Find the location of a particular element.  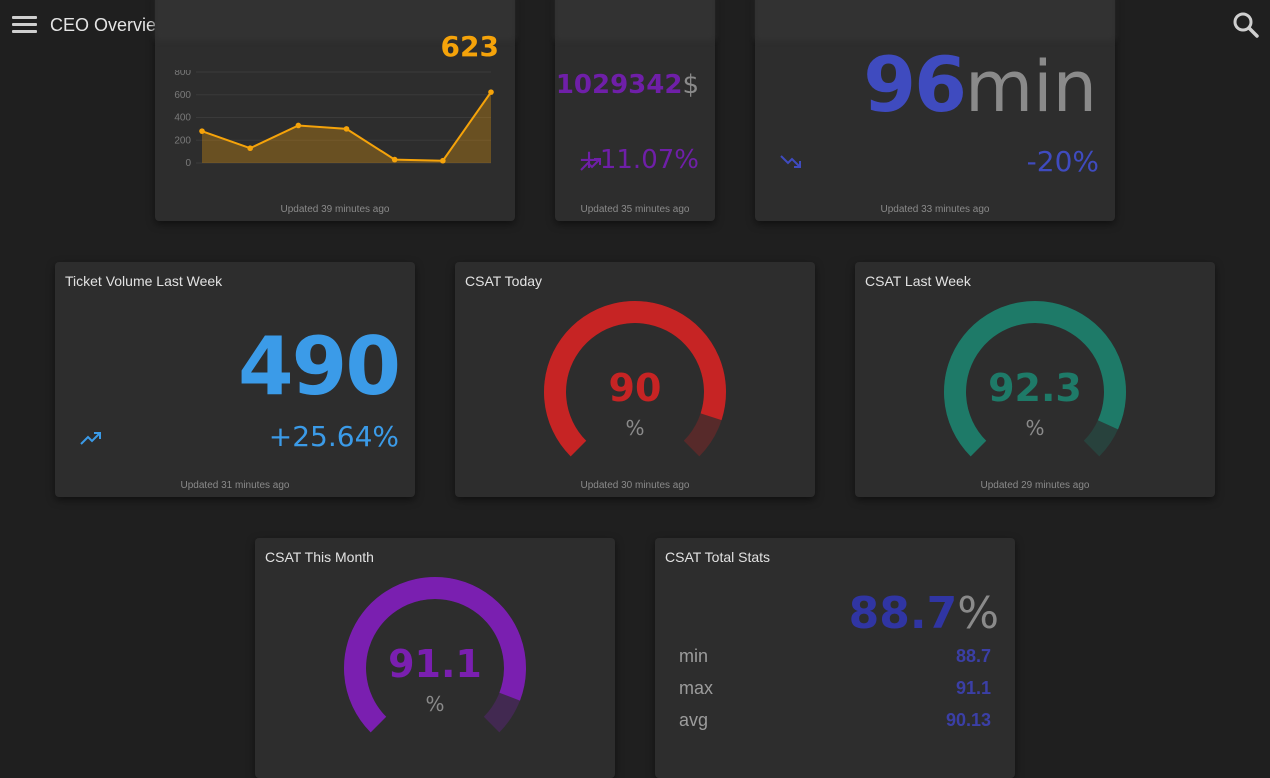

revenue-change: +11.07% is located at coordinates (638, 160).